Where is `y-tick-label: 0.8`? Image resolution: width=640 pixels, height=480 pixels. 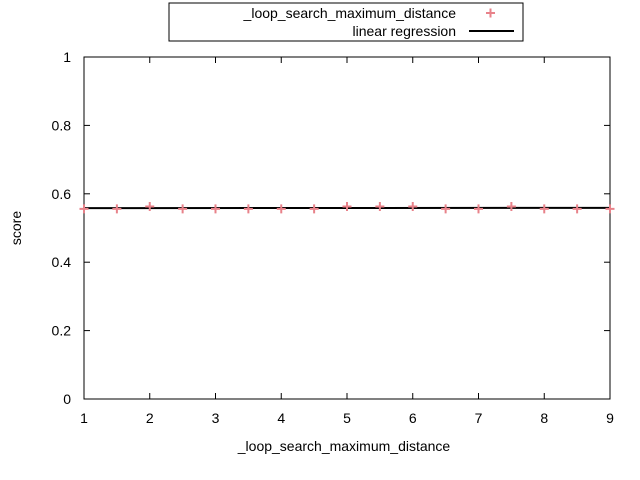
y-tick-label: 0.8 is located at coordinates (62, 125).